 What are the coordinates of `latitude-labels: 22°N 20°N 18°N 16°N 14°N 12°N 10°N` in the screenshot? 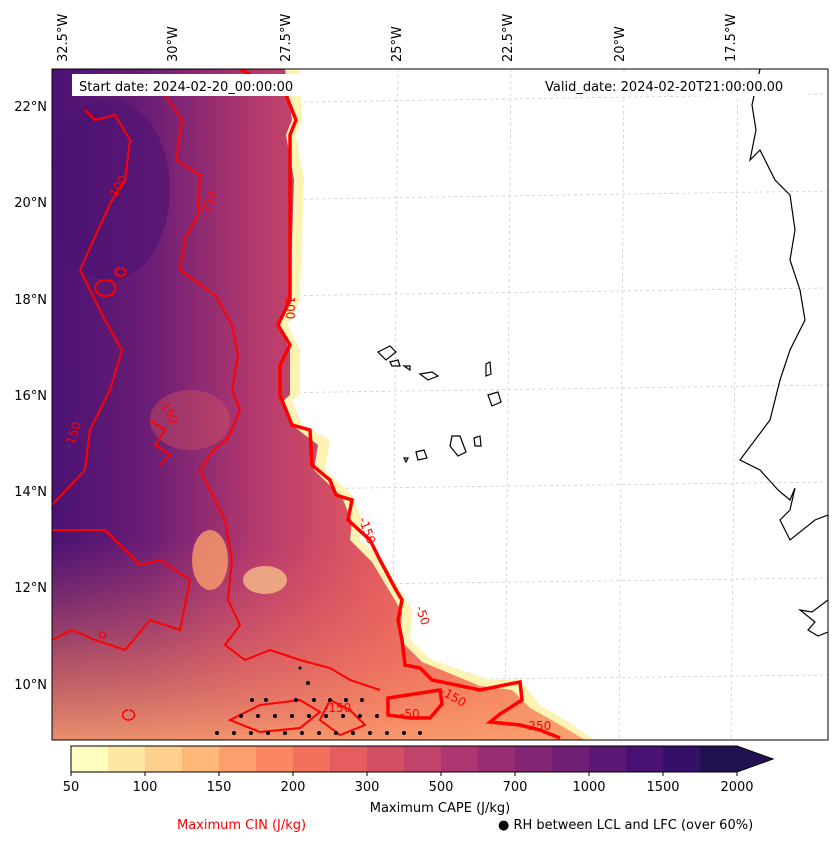 It's located at (30, 396).